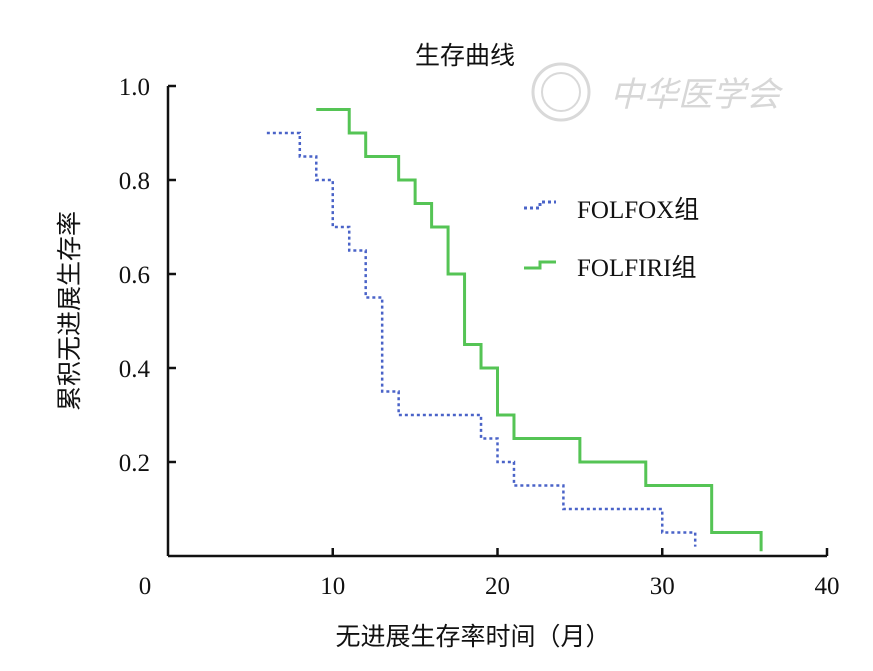 Image resolution: width=873 pixels, height=671 pixels. I want to click on y-ticks: 0.2 0.4 0.6 0.8 1.0, so click(147, 275).